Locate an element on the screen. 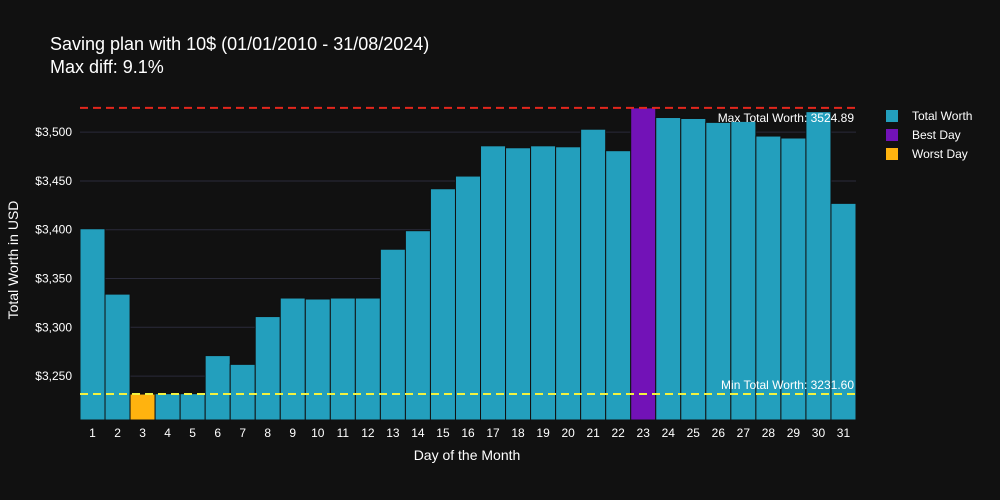 This screenshot has height=500, width=1000. x-tick-label: 13 is located at coordinates (393, 433).